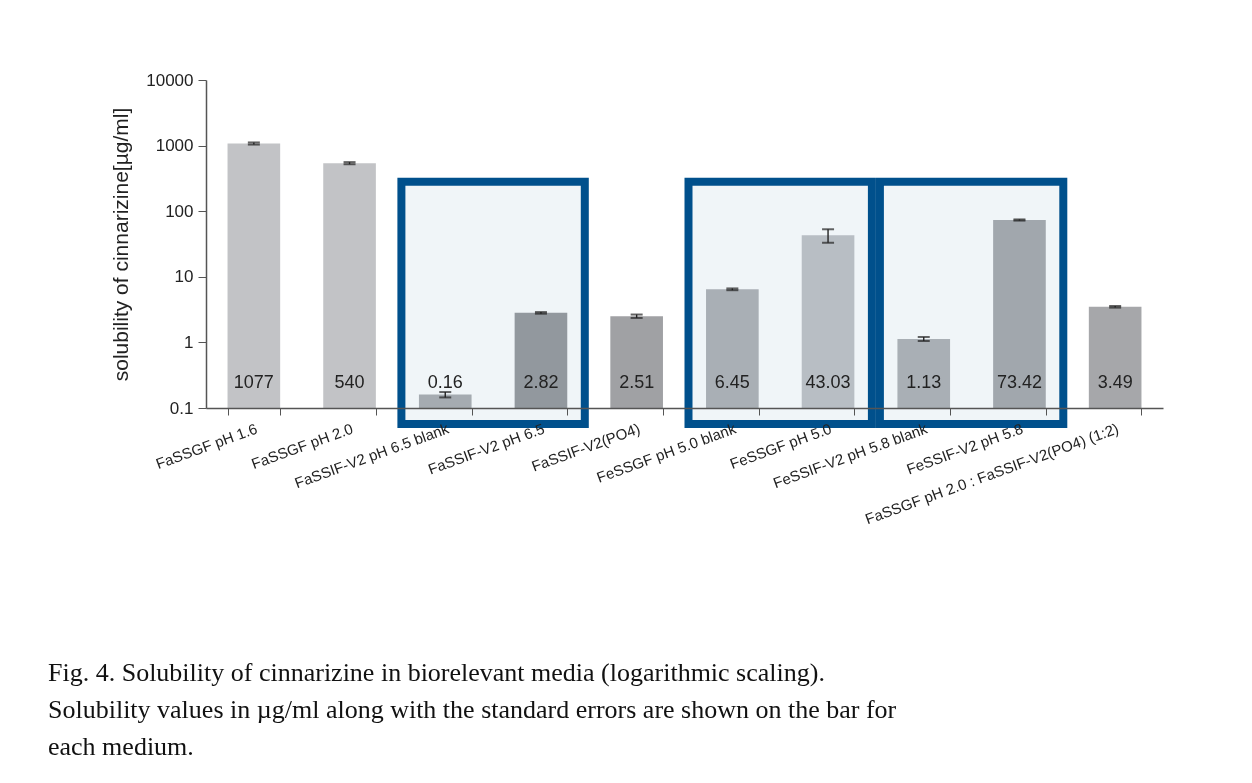 The width and height of the screenshot is (1252, 783). What do you see at coordinates (1019, 382) in the screenshot?
I see `data-label: 73.42` at bounding box center [1019, 382].